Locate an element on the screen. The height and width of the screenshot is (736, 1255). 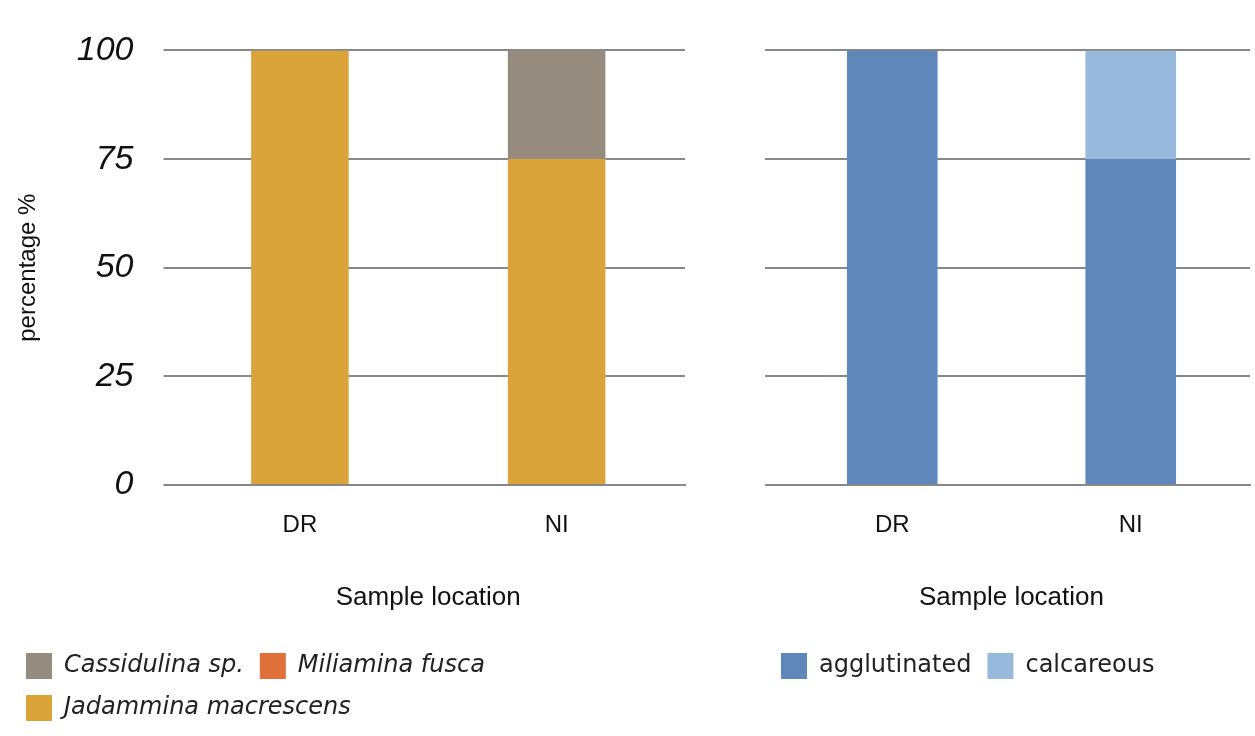
y-axis-title: percentage % is located at coordinates (27, 267).